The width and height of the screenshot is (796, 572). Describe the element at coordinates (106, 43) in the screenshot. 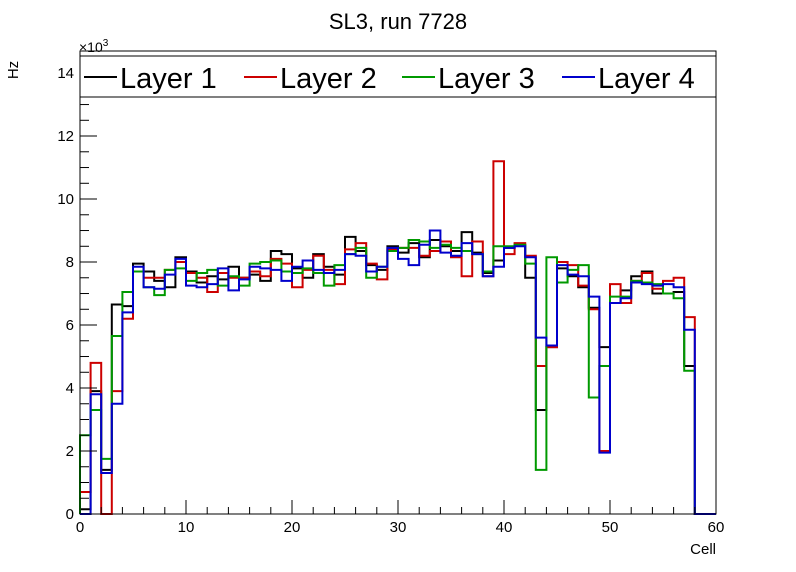

I see `y-multiplier-exponent: 3` at that location.